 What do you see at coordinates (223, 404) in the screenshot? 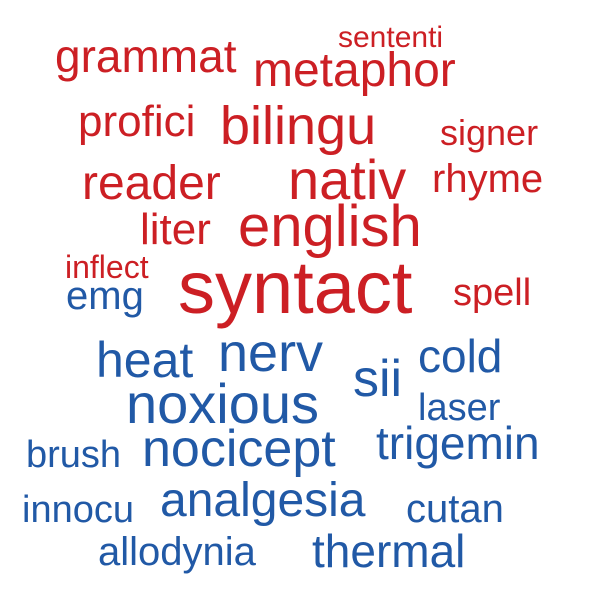
I see `word: noxious` at bounding box center [223, 404].